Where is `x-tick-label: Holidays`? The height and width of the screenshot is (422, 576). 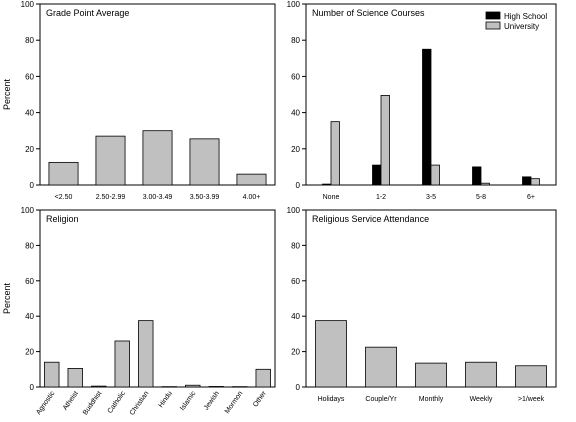 x-tick-label: Holidays is located at coordinates (331, 399).